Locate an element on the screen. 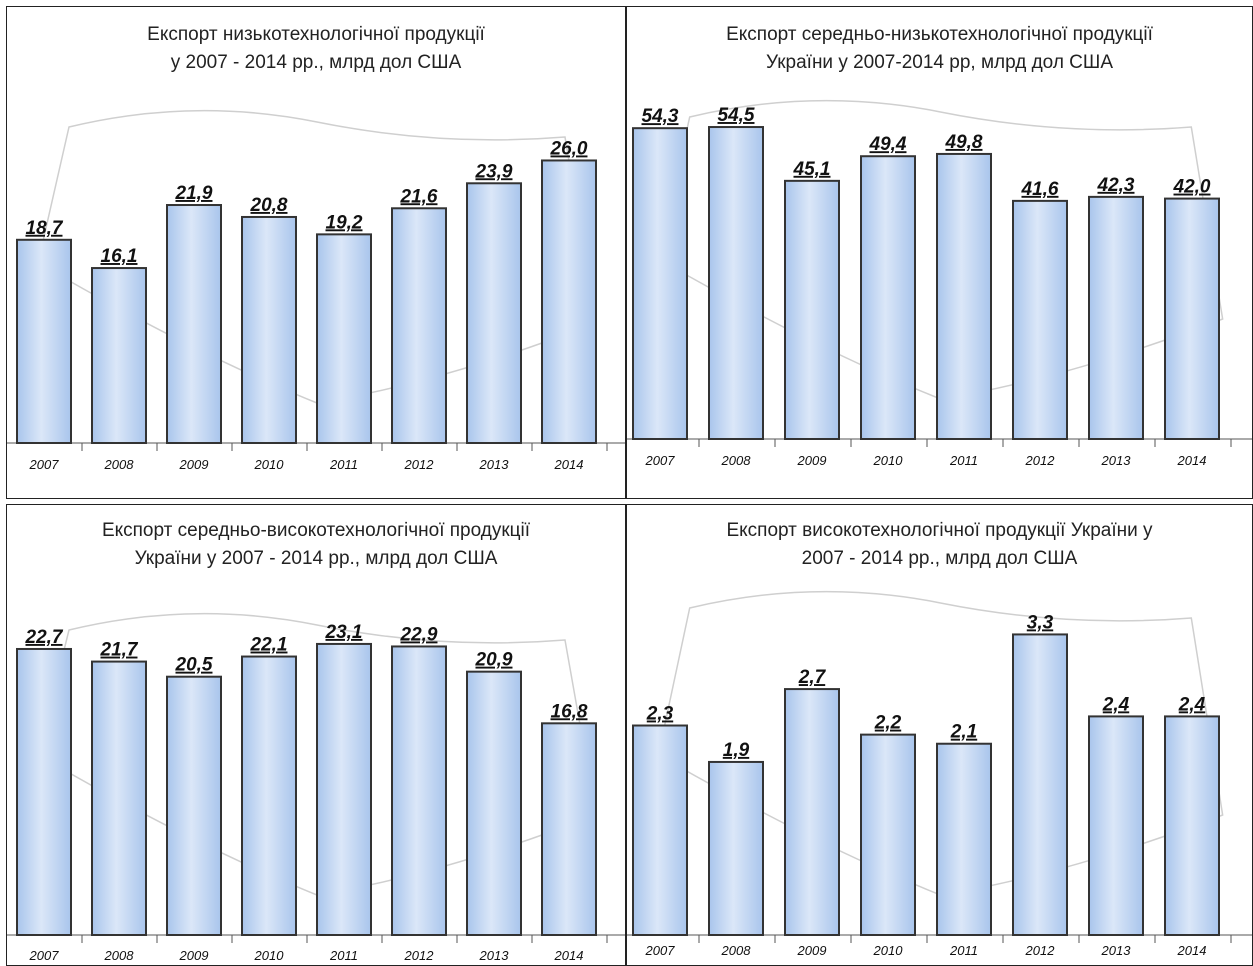 The image size is (1253, 966). data-label: 54,3 is located at coordinates (660, 116).